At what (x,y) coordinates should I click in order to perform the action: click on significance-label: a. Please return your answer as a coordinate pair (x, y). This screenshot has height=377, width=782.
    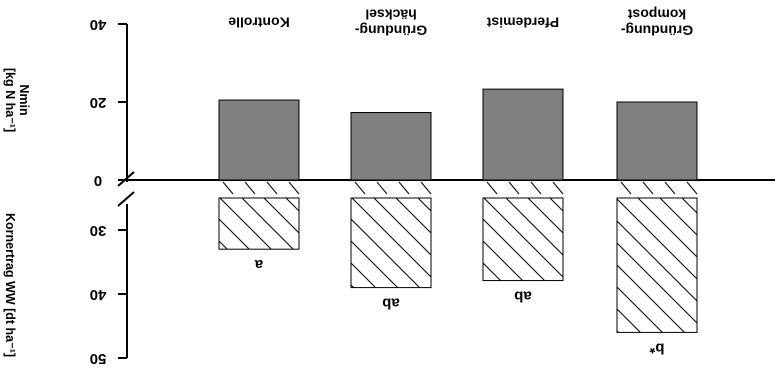
    Looking at the image, I should click on (258, 264).